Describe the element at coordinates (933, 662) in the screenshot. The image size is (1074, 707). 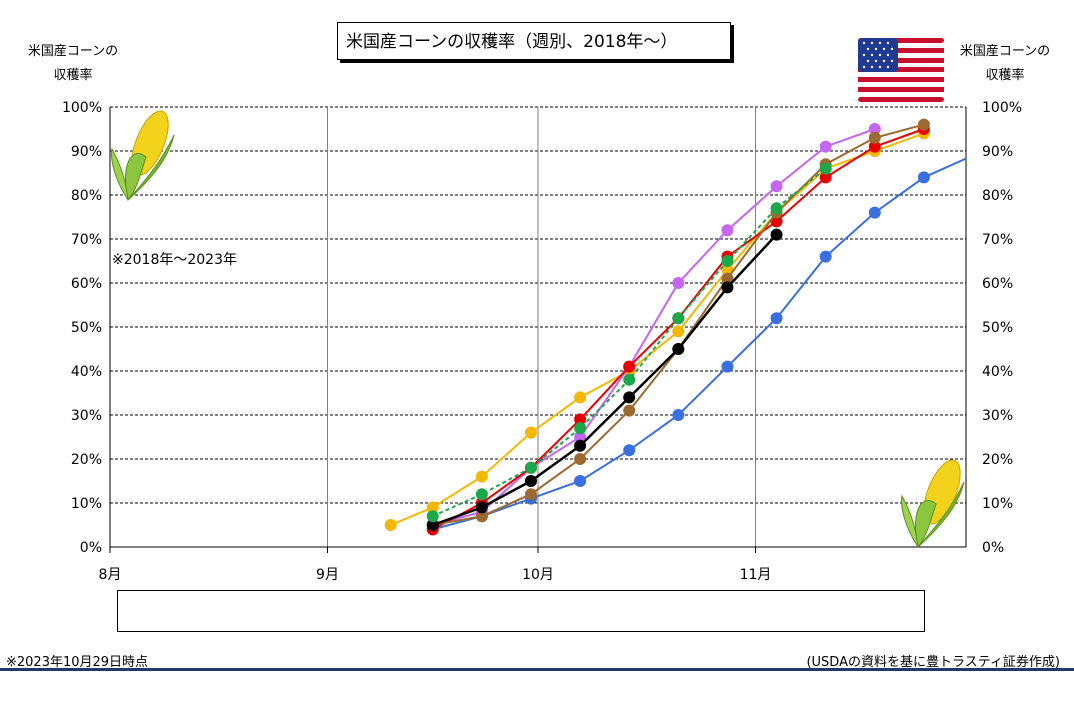
I see `footer-source-note: (USDAの資料を基に豊トラスティ証券作成)` at that location.